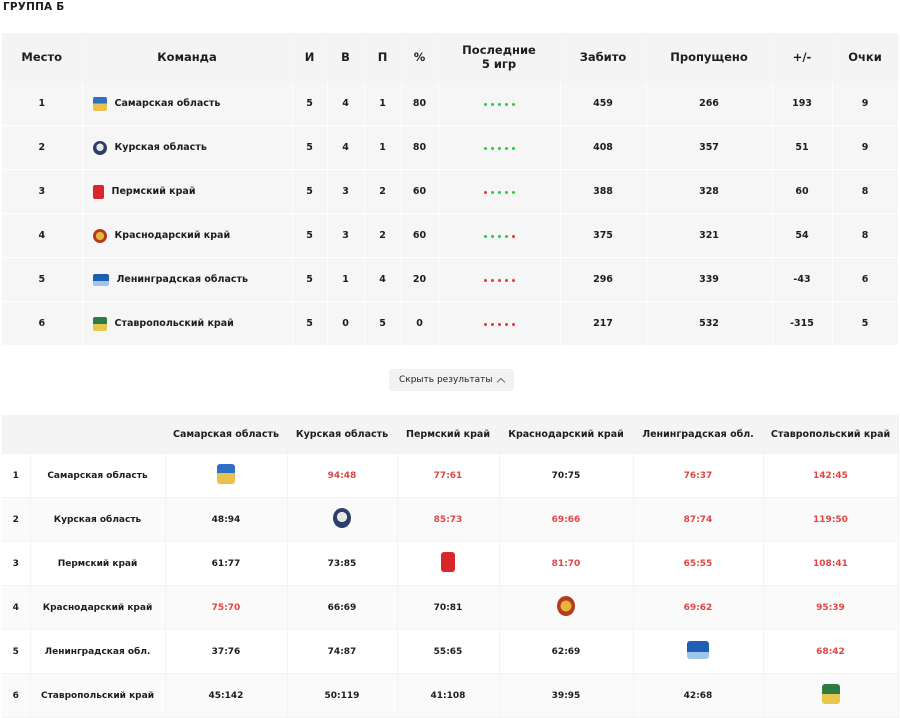 The width and height of the screenshot is (900, 718). I want to click on standings-row: 3 Пермский край 5 3 2 60 388 328 60 8, so click(450, 191).